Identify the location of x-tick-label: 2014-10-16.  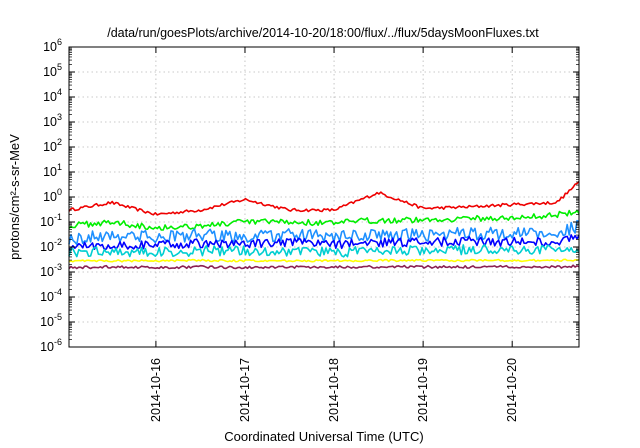
(156, 390).